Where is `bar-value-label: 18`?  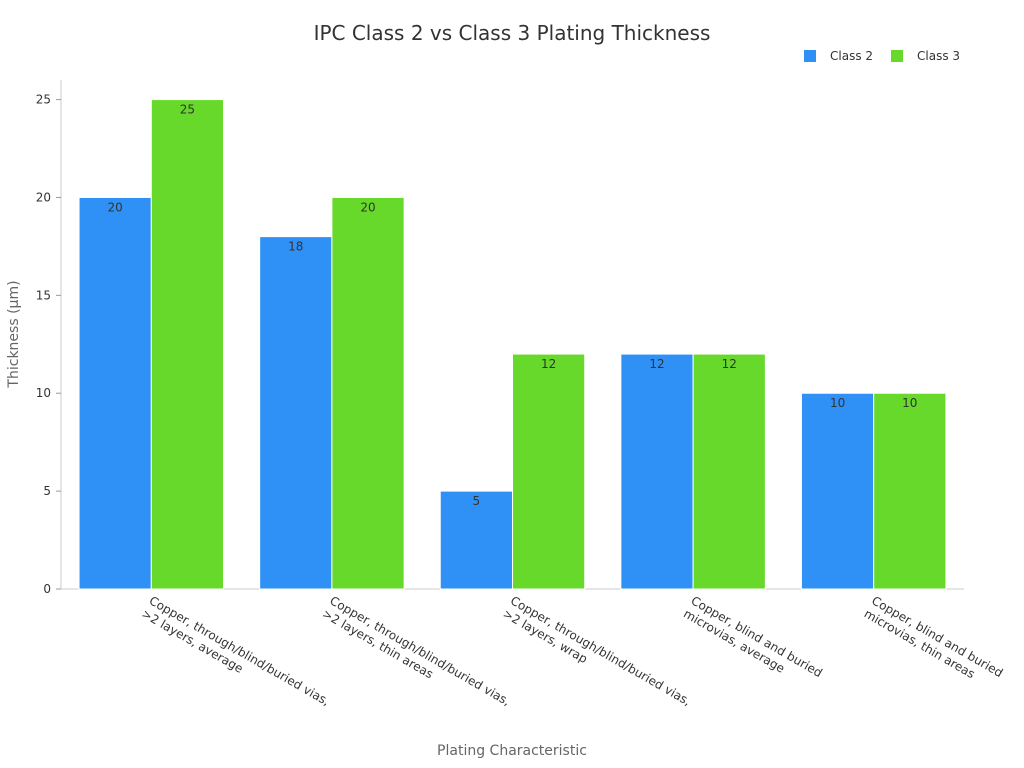
bar-value-label: 18 is located at coordinates (295, 247).